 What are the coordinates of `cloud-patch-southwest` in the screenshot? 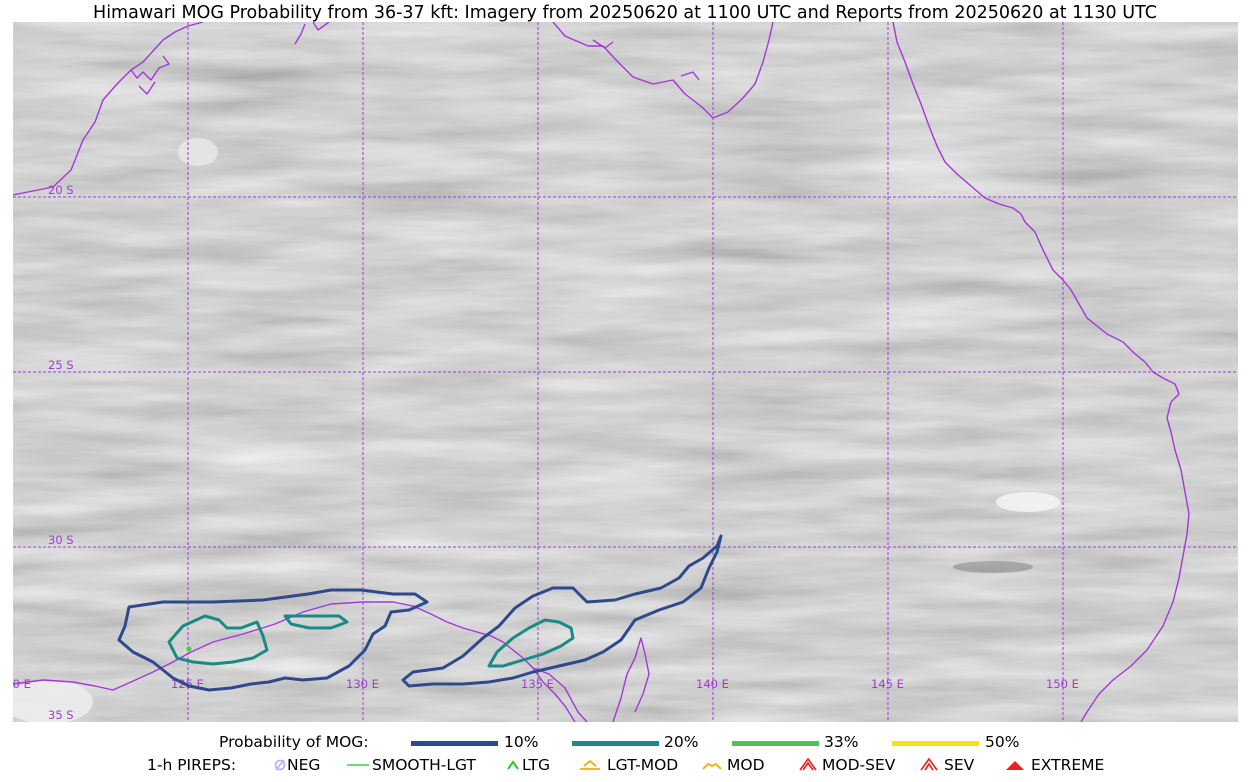 It's located at (53, 701).